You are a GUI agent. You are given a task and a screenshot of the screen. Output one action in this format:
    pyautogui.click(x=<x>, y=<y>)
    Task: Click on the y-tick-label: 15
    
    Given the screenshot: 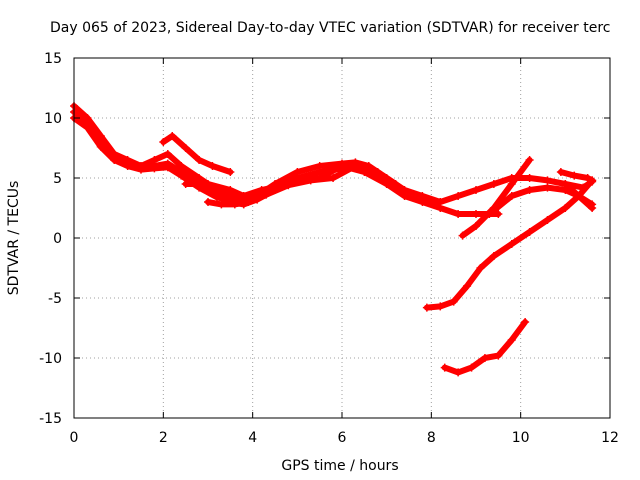 What is the action you would take?
    pyautogui.click(x=53, y=59)
    